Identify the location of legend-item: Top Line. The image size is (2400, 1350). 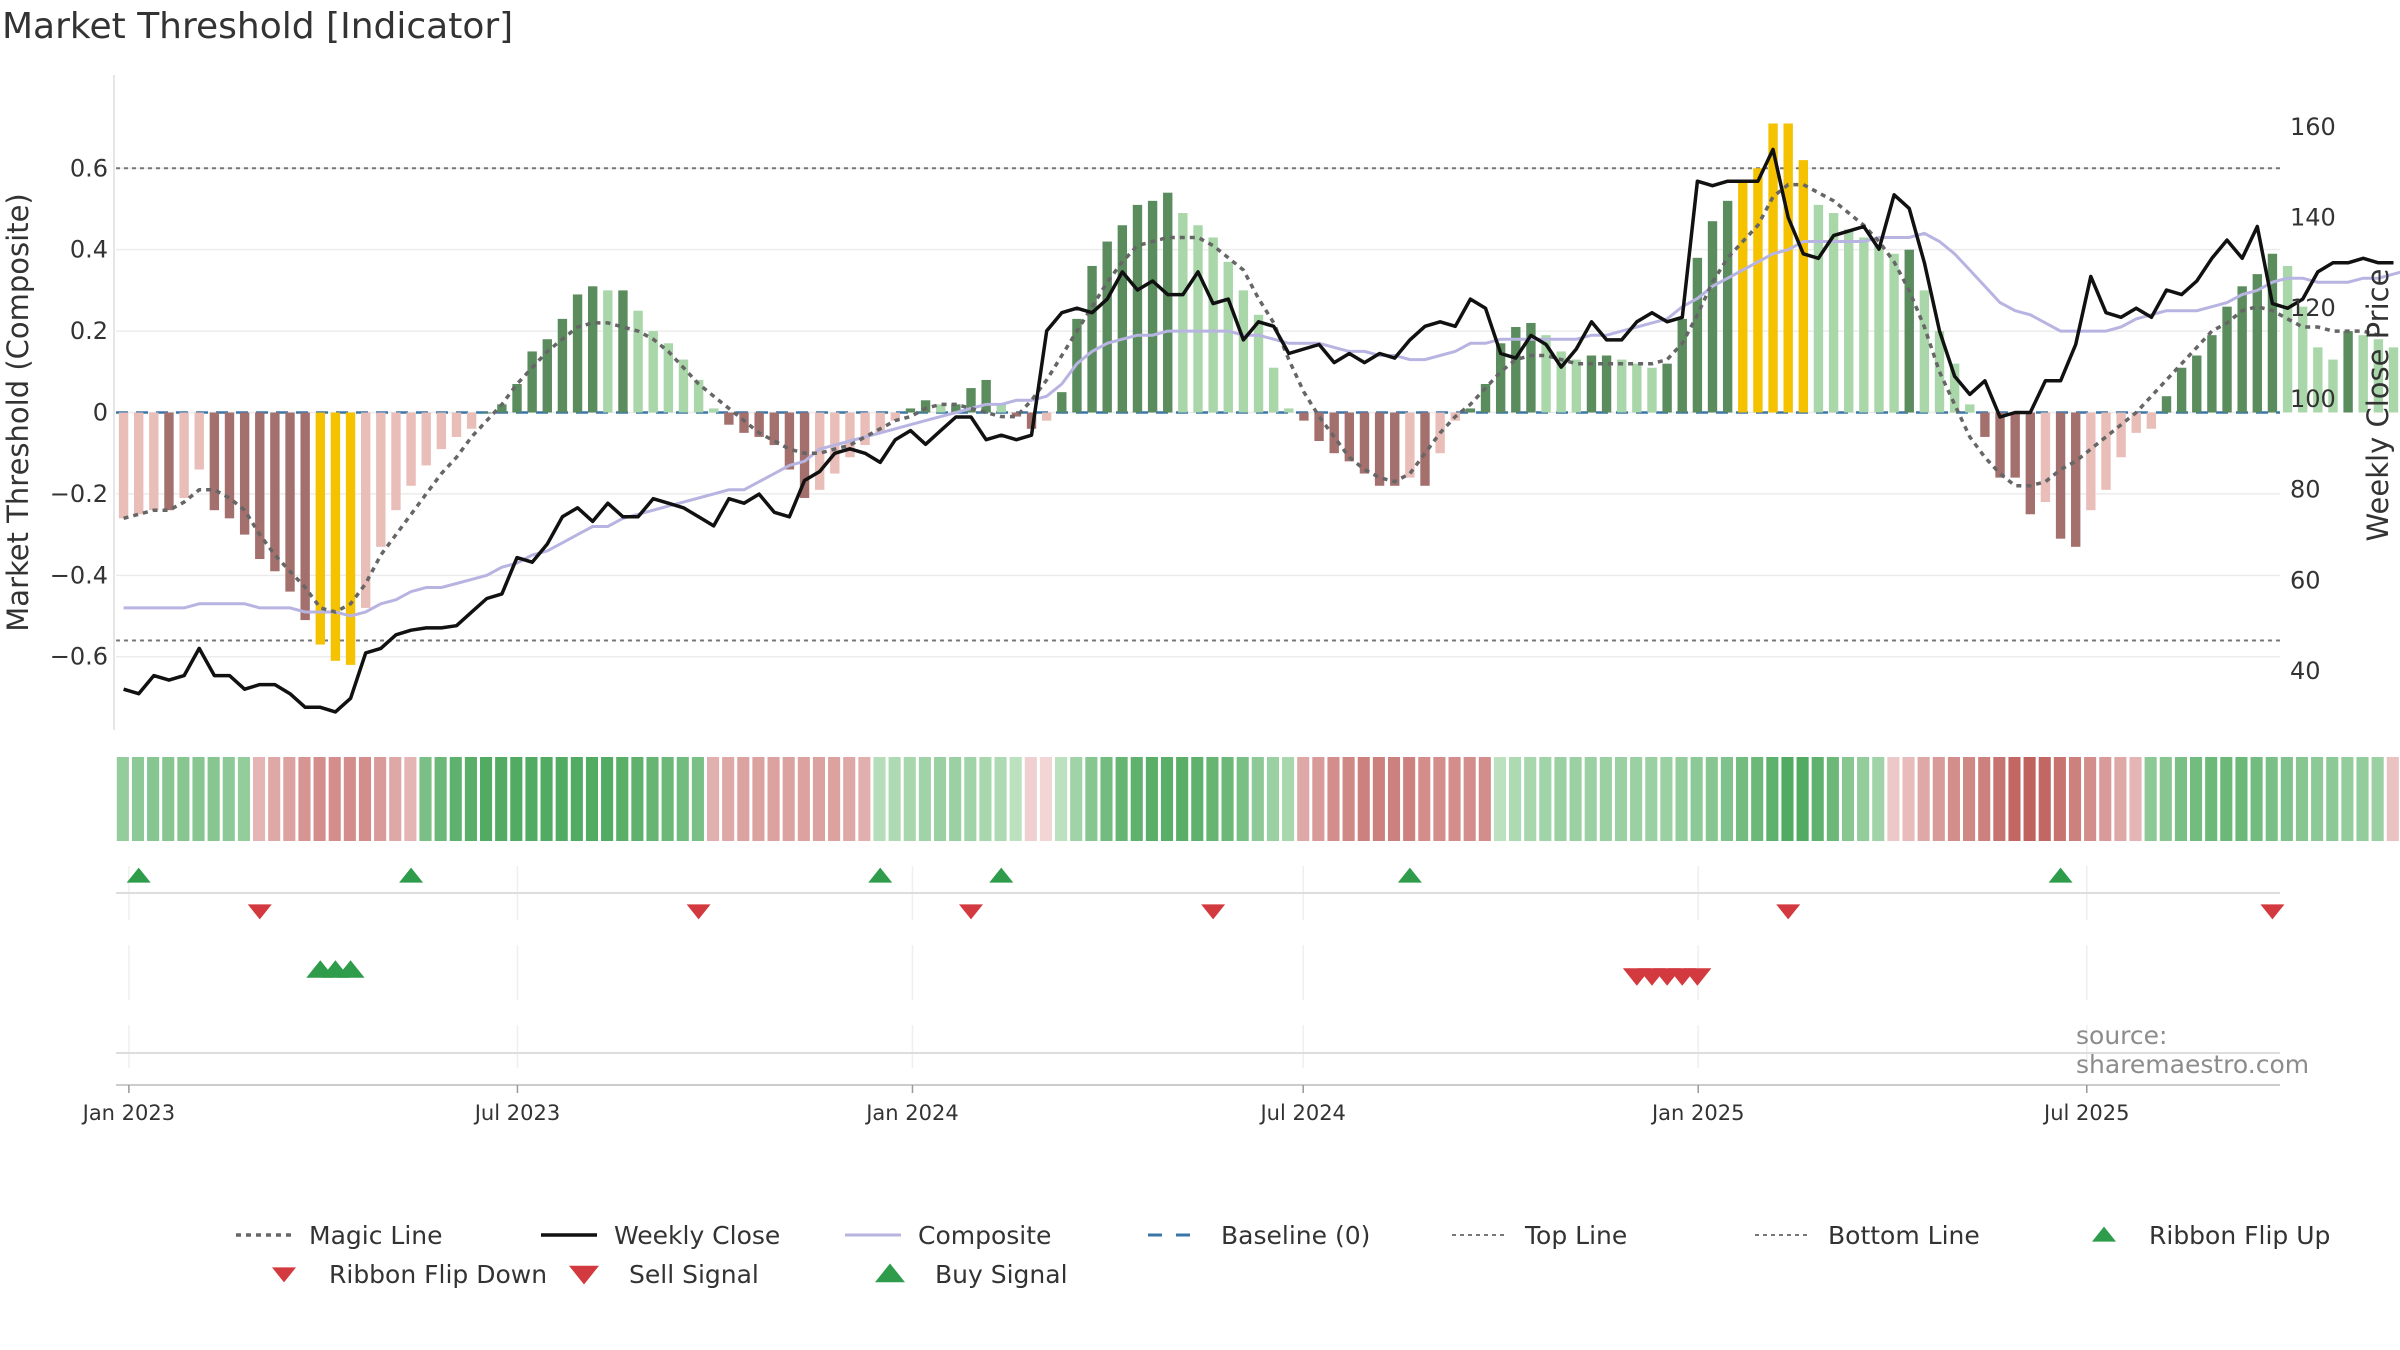
(1539, 1235).